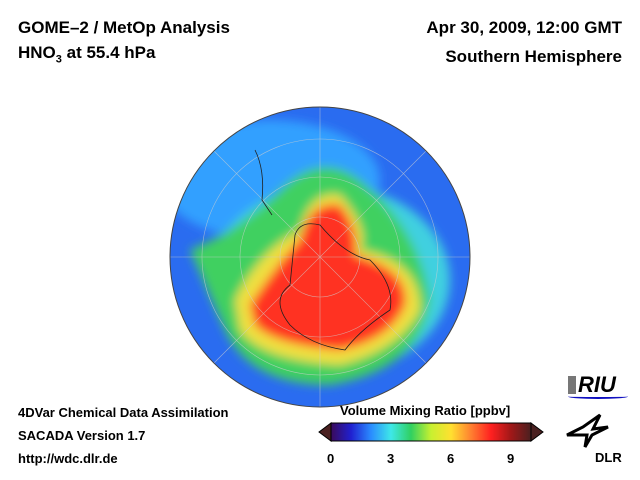 Image resolution: width=640 pixels, height=480 pixels. I want to click on colorbar-gradient, so click(431, 432).